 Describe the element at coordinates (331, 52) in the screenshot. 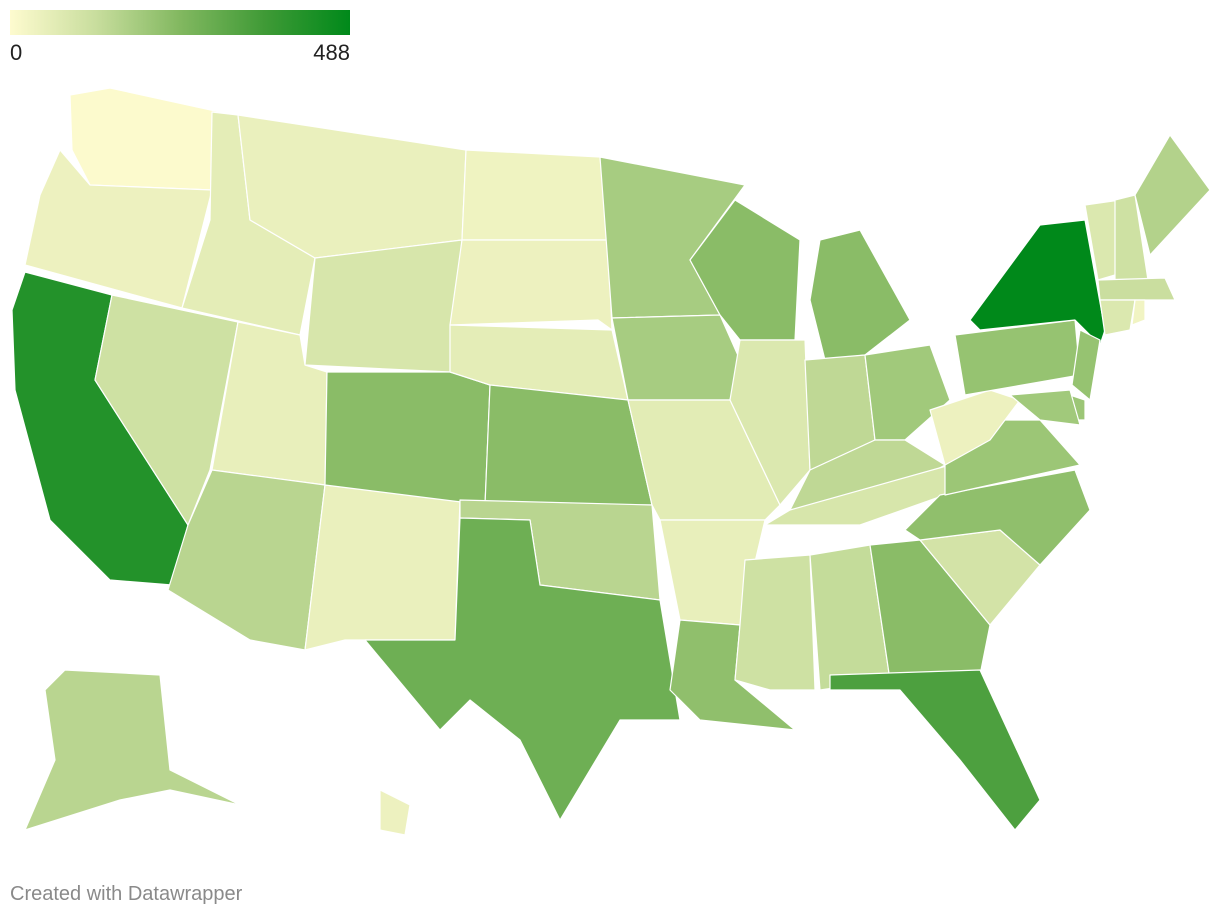

I see `legend-max-label: 488` at that location.